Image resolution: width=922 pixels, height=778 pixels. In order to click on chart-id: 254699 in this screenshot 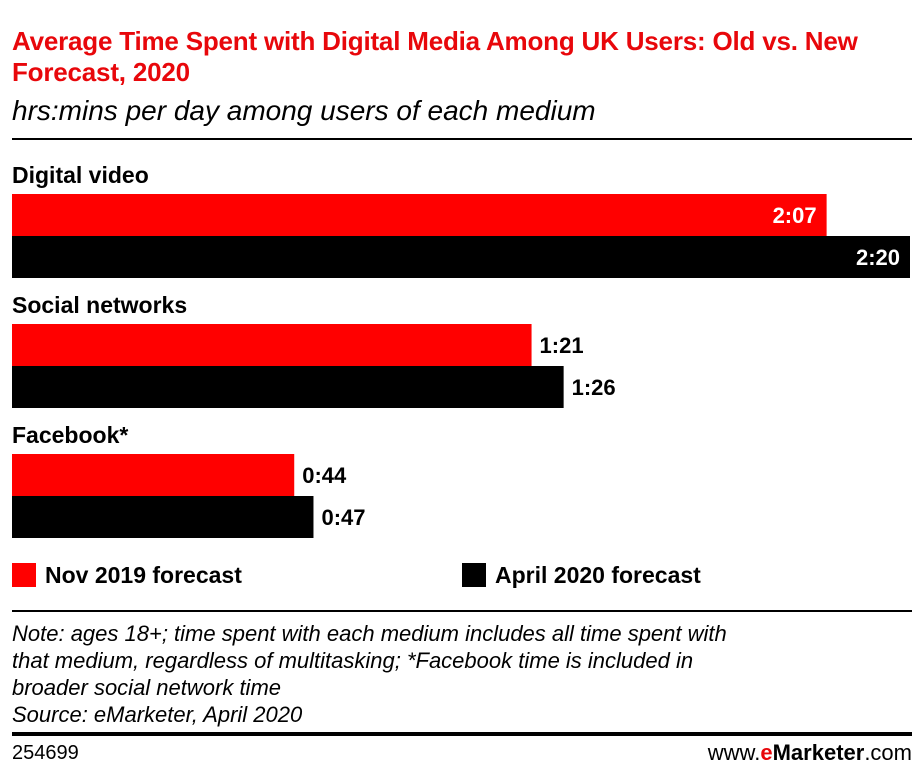, I will do `click(45, 753)`.